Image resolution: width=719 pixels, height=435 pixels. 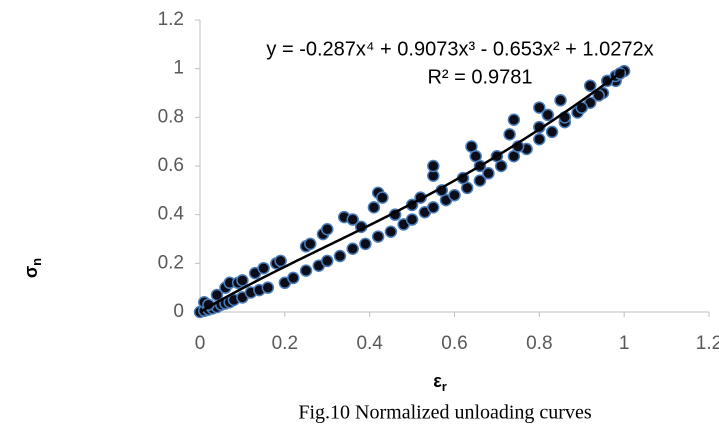 I want to click on r-squared: R² = 0.9781, so click(x=479, y=77).